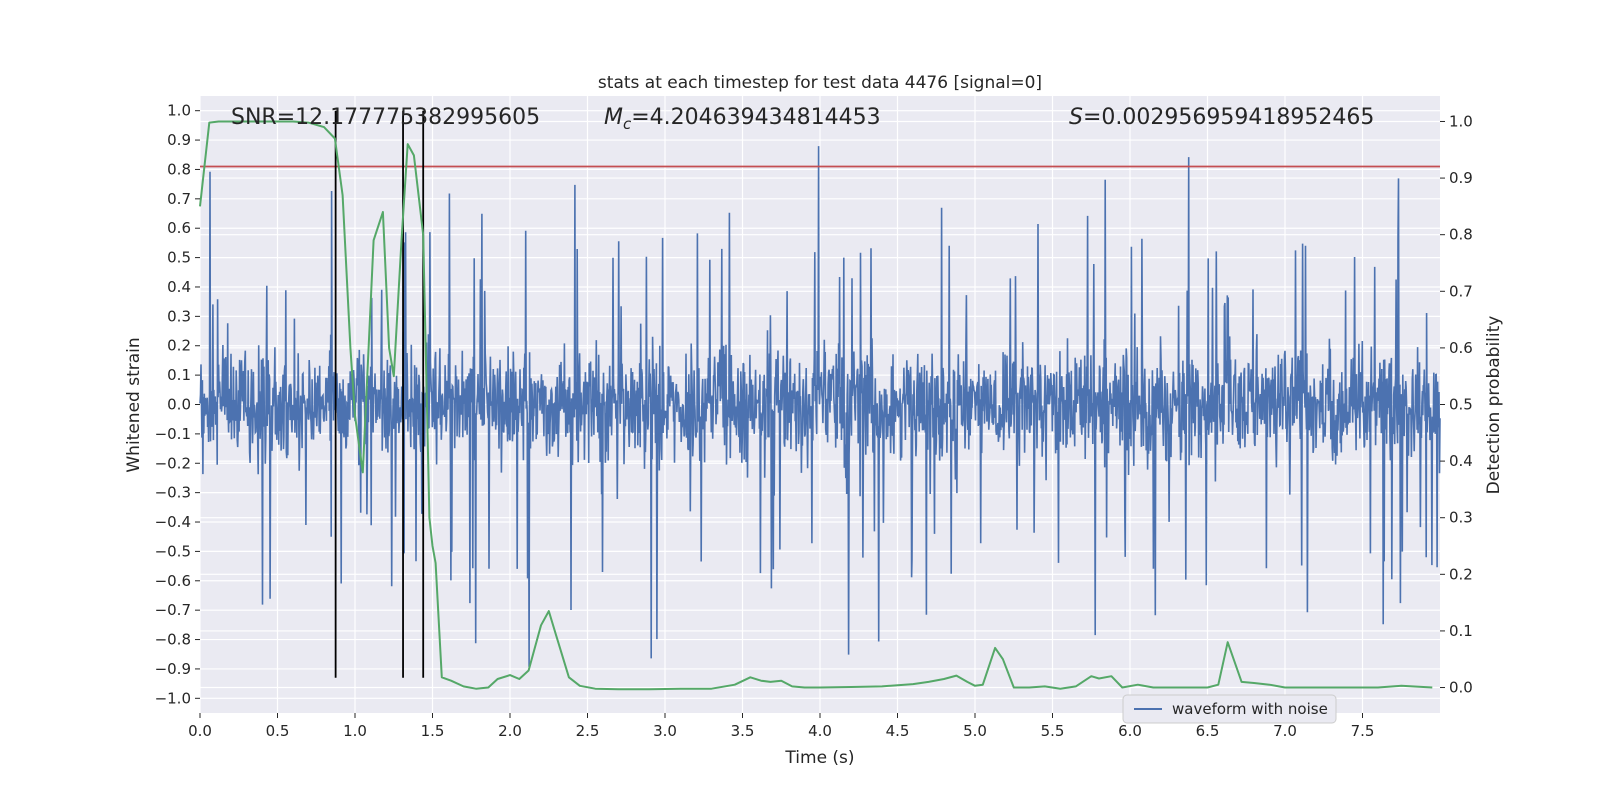 Image resolution: width=1600 pixels, height=800 pixels. Describe the element at coordinates (1461, 631) in the screenshot. I see `y-right-tick-label: 0.1` at that location.